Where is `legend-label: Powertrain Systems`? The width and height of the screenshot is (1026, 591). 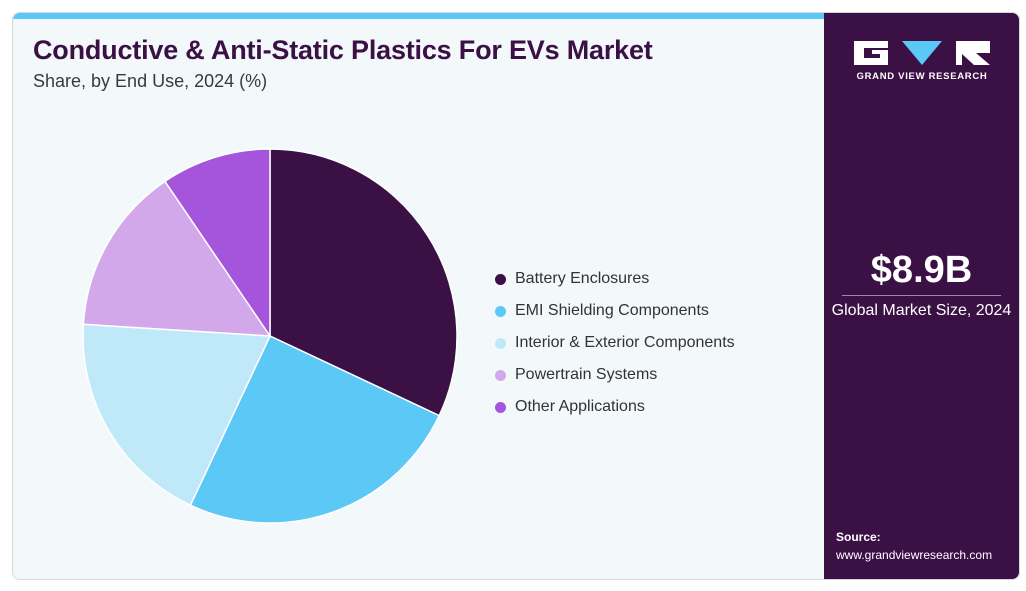 legend-label: Powertrain Systems is located at coordinates (586, 374).